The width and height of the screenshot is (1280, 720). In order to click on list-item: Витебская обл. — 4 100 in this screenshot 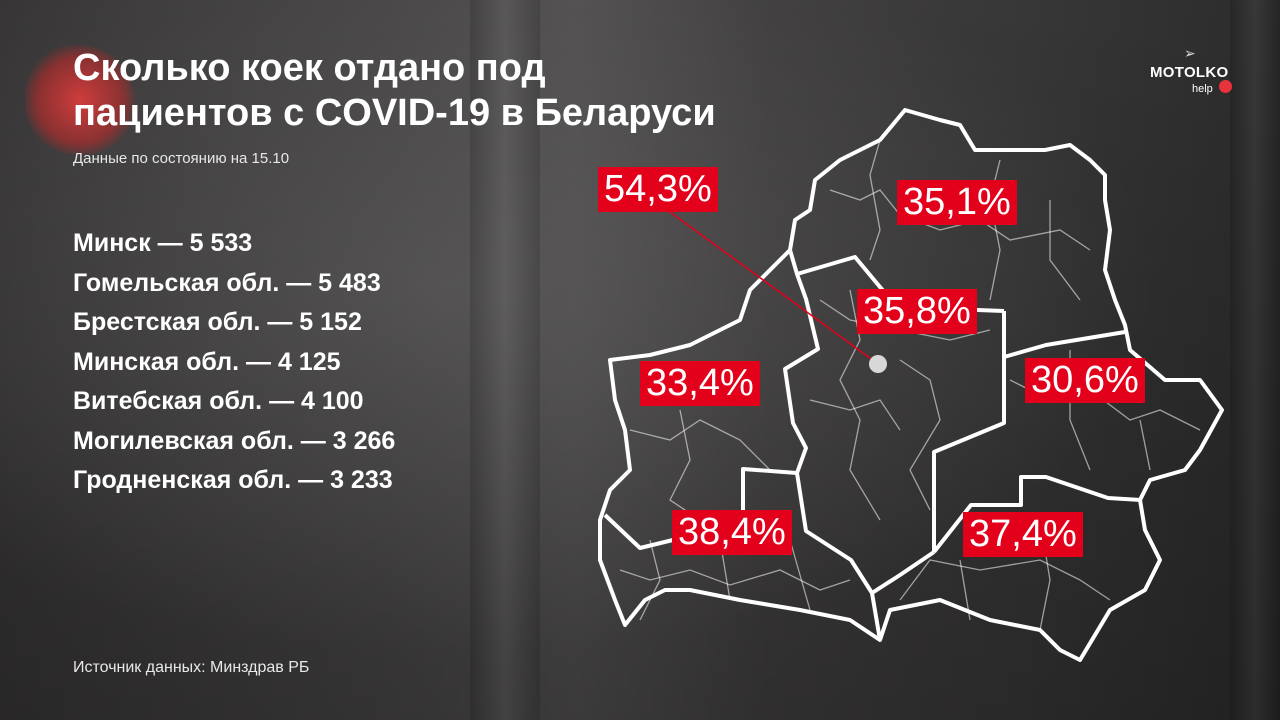, I will do `click(218, 401)`.